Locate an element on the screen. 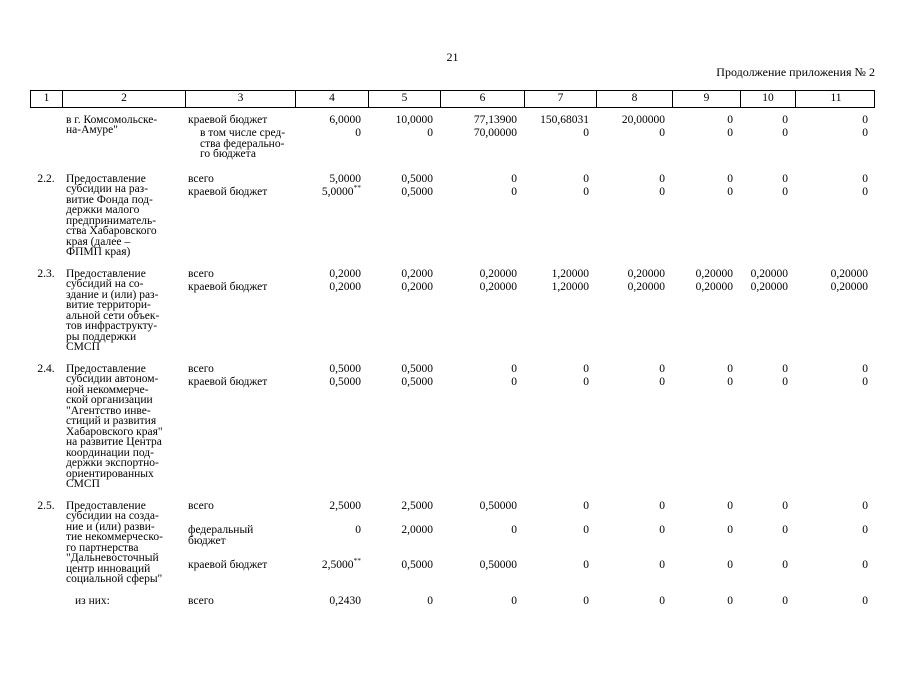  value-cell: 77,13900 is located at coordinates (495, 119).